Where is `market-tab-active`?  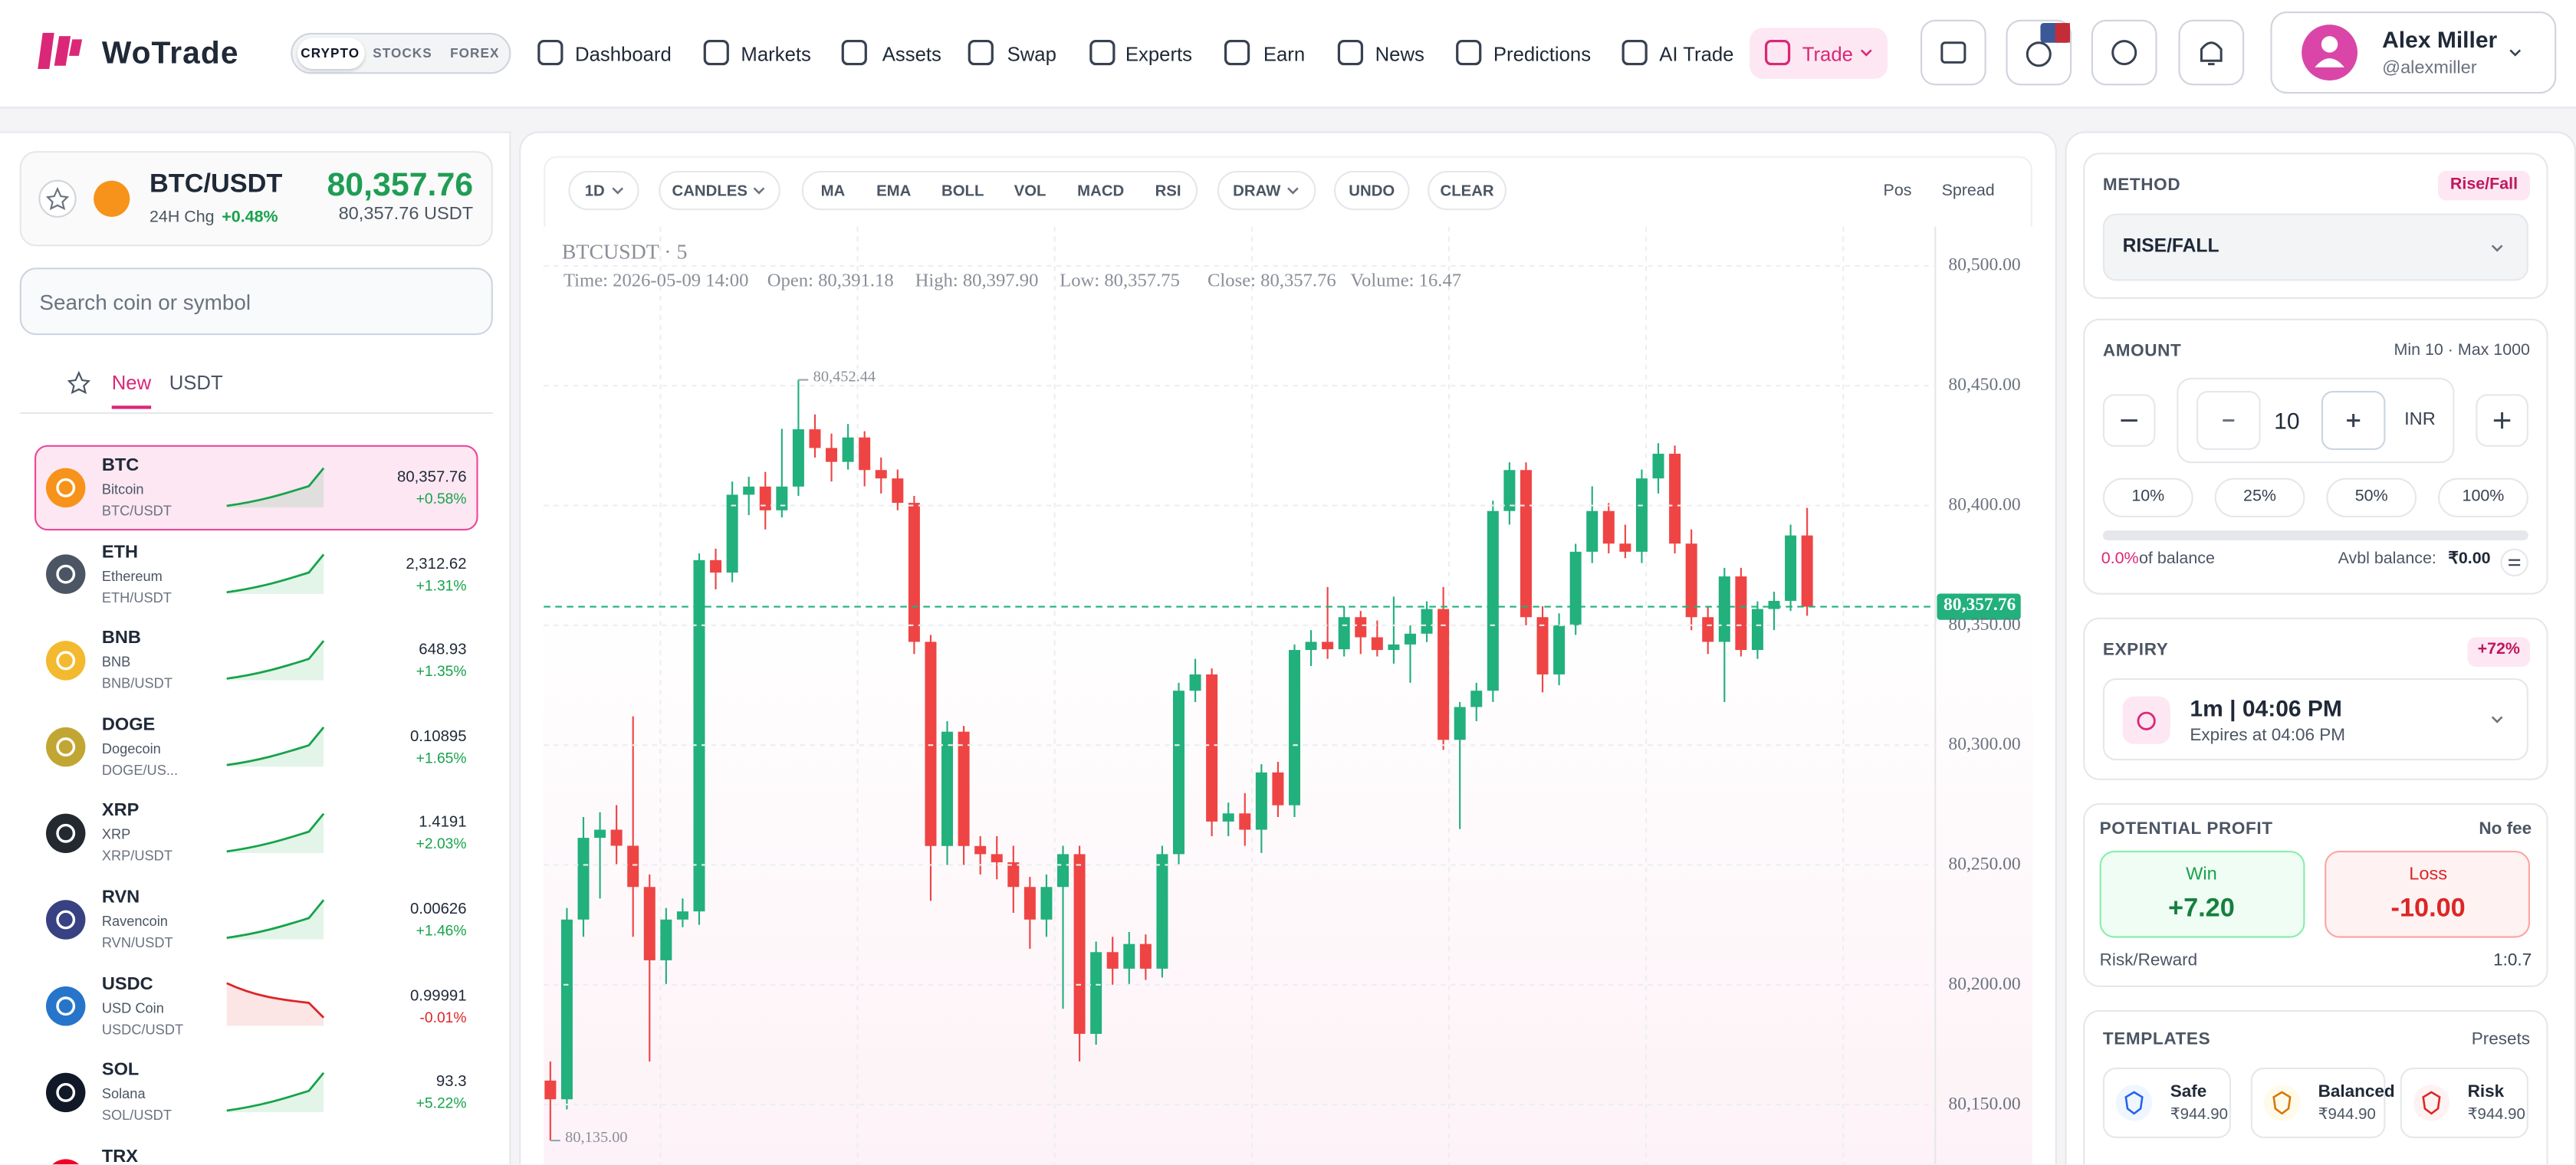 market-tab-active is located at coordinates (331, 53).